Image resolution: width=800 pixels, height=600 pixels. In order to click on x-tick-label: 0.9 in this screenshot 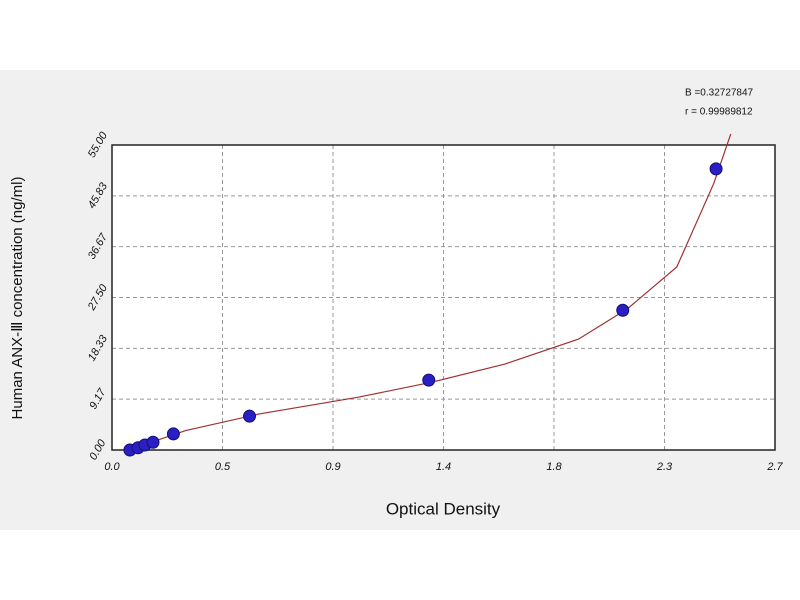, I will do `click(332, 467)`.